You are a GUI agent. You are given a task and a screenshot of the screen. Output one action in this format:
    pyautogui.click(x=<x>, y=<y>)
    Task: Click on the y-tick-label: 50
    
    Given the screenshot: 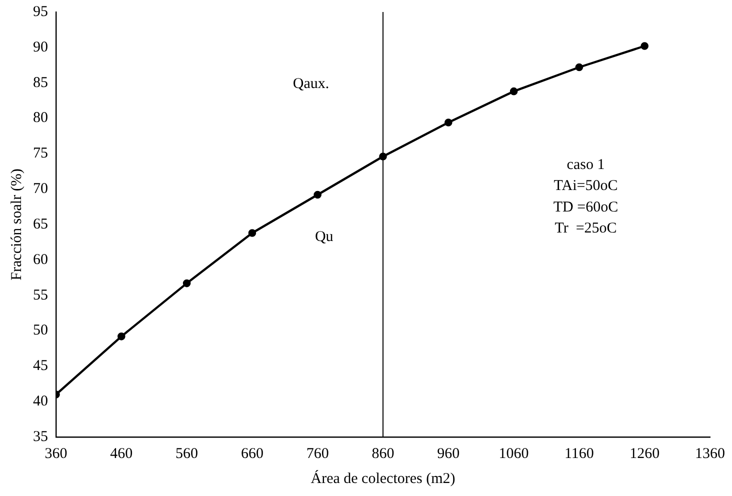 What is the action you would take?
    pyautogui.click(x=40, y=330)
    